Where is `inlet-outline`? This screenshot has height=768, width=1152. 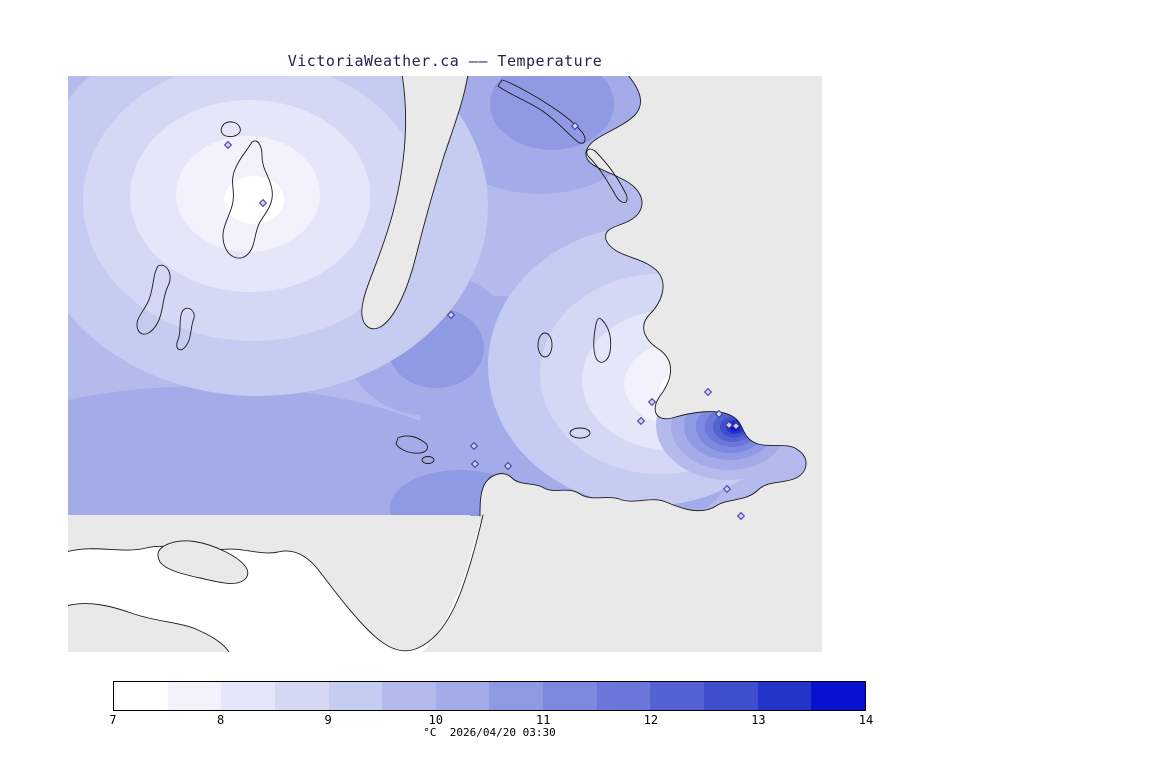
inlet-outline is located at coordinates (415, 203).